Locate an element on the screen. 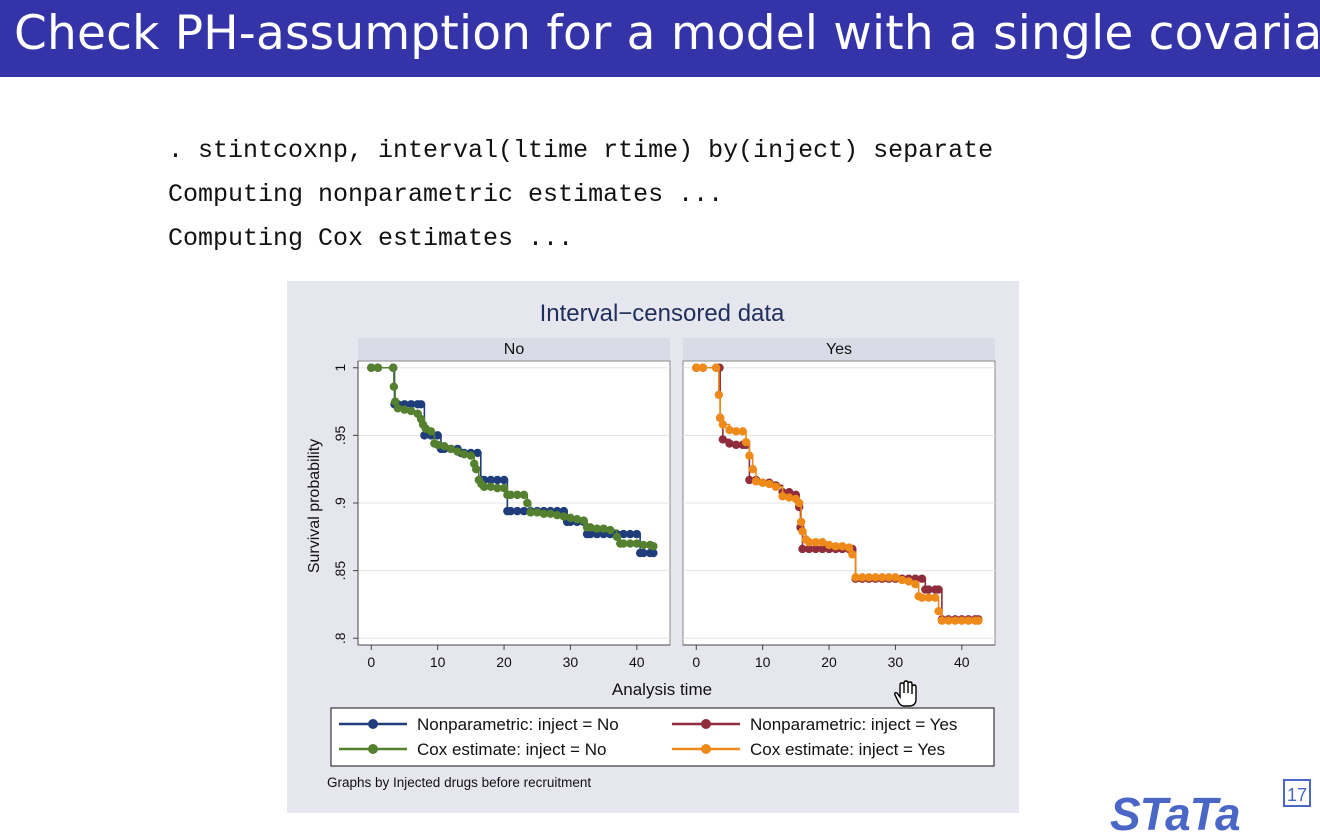  version-badge-text: 17 is located at coordinates (1297, 795).